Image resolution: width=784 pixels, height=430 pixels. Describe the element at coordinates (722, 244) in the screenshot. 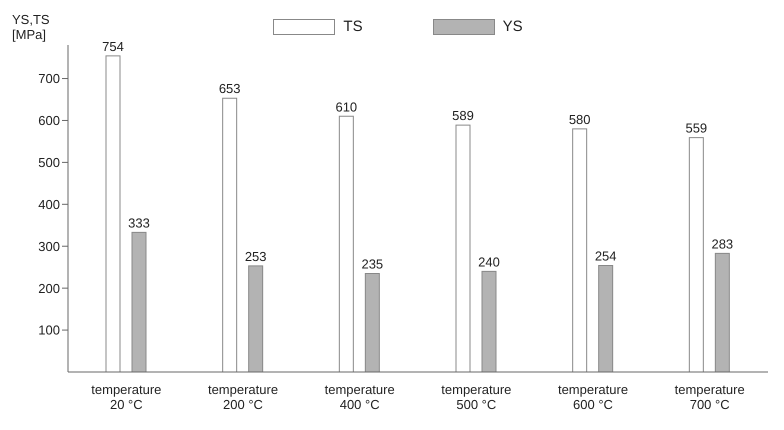

I see `data-label: 283` at that location.